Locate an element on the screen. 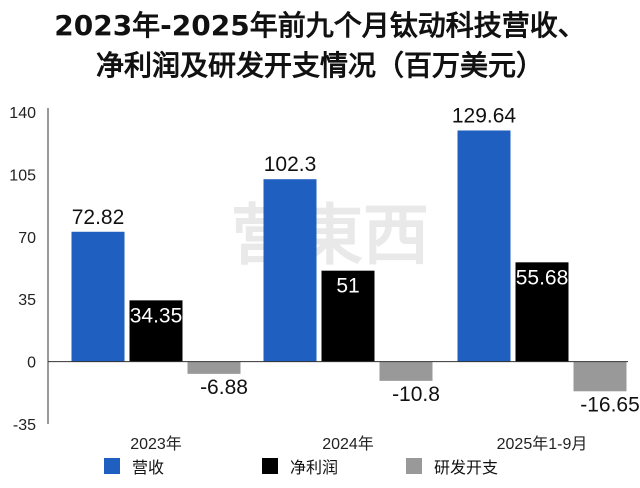  data-label-3-2: -10.8 is located at coordinates (416, 394).